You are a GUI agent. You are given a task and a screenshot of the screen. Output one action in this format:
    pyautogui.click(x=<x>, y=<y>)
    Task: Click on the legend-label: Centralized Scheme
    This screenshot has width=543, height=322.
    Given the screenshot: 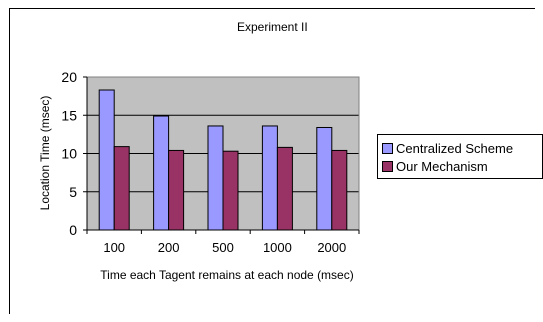 What is the action you would take?
    pyautogui.click(x=455, y=148)
    